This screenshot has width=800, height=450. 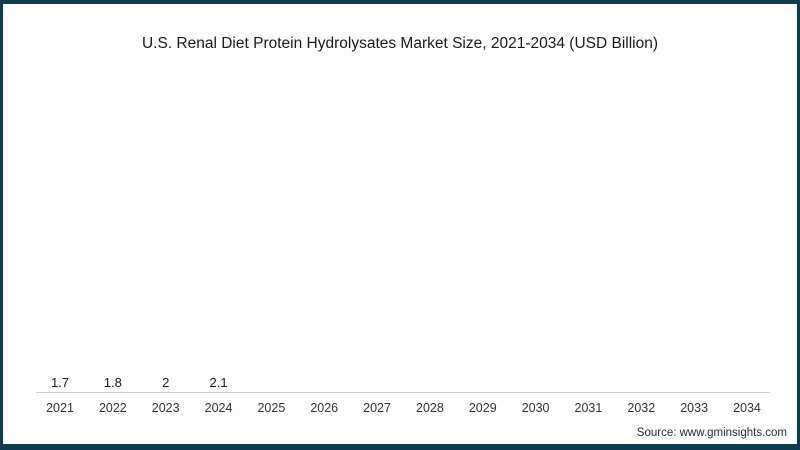 I want to click on x-tick-label: 2032, so click(x=641, y=408).